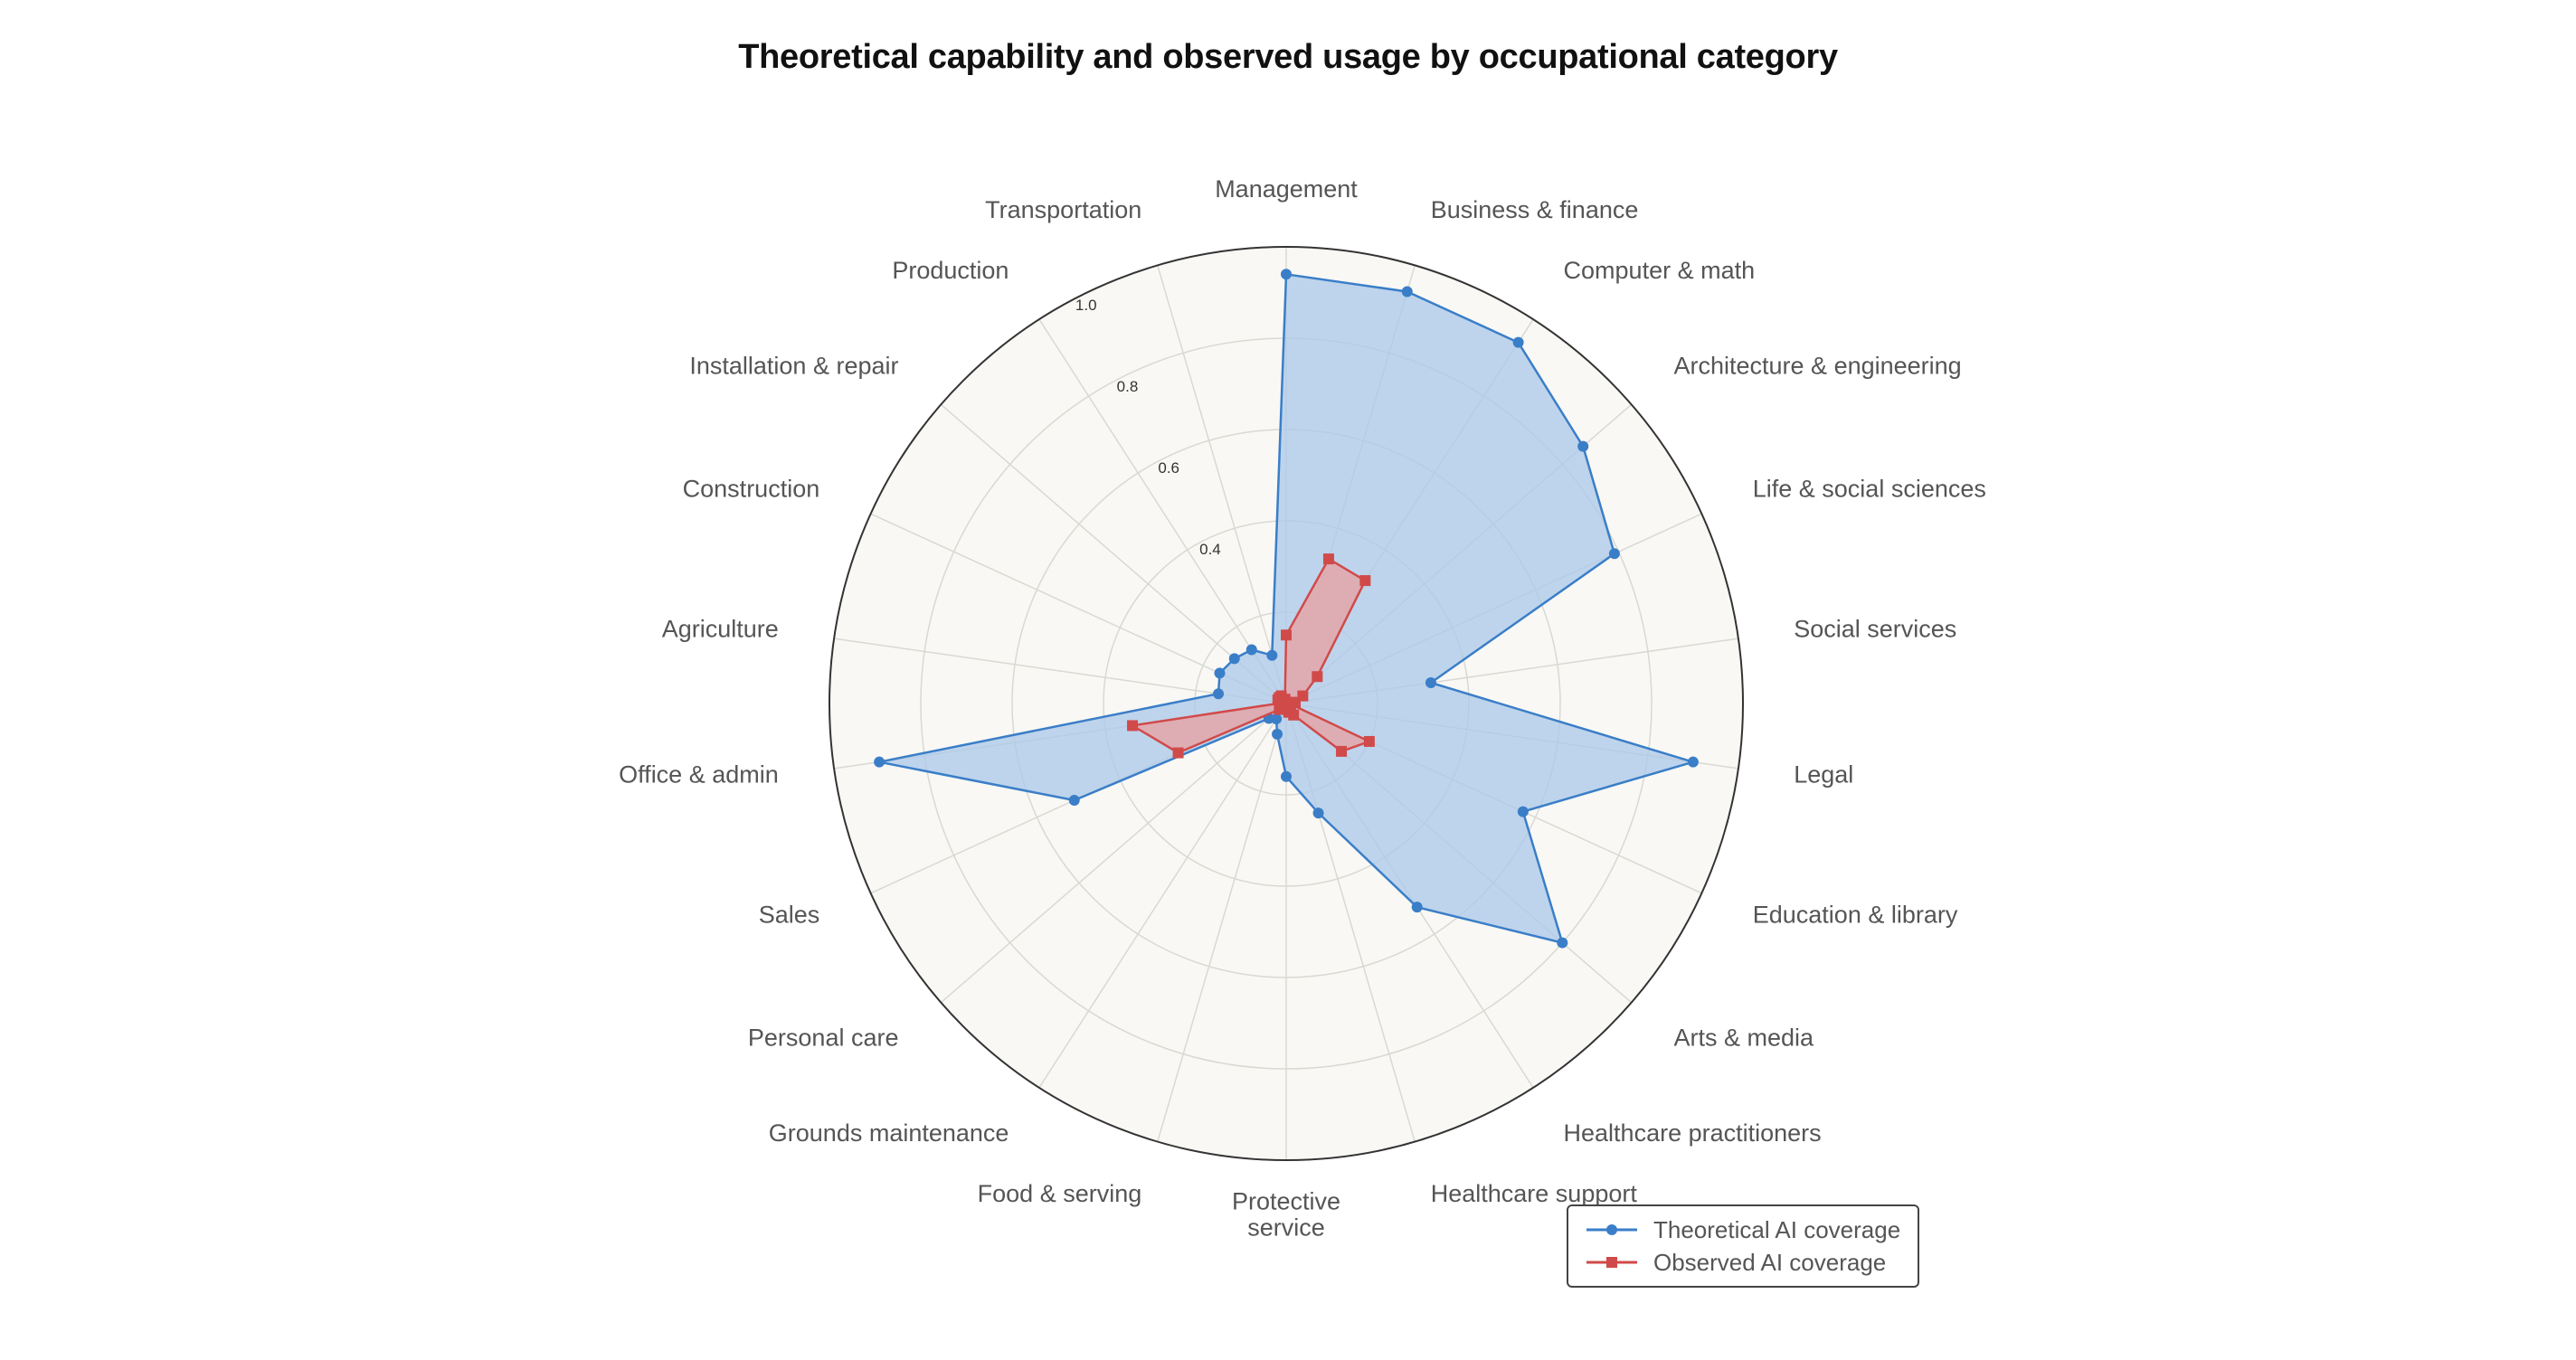  What do you see at coordinates (1286, 274) in the screenshot?
I see `data-point-theoretical-management` at bounding box center [1286, 274].